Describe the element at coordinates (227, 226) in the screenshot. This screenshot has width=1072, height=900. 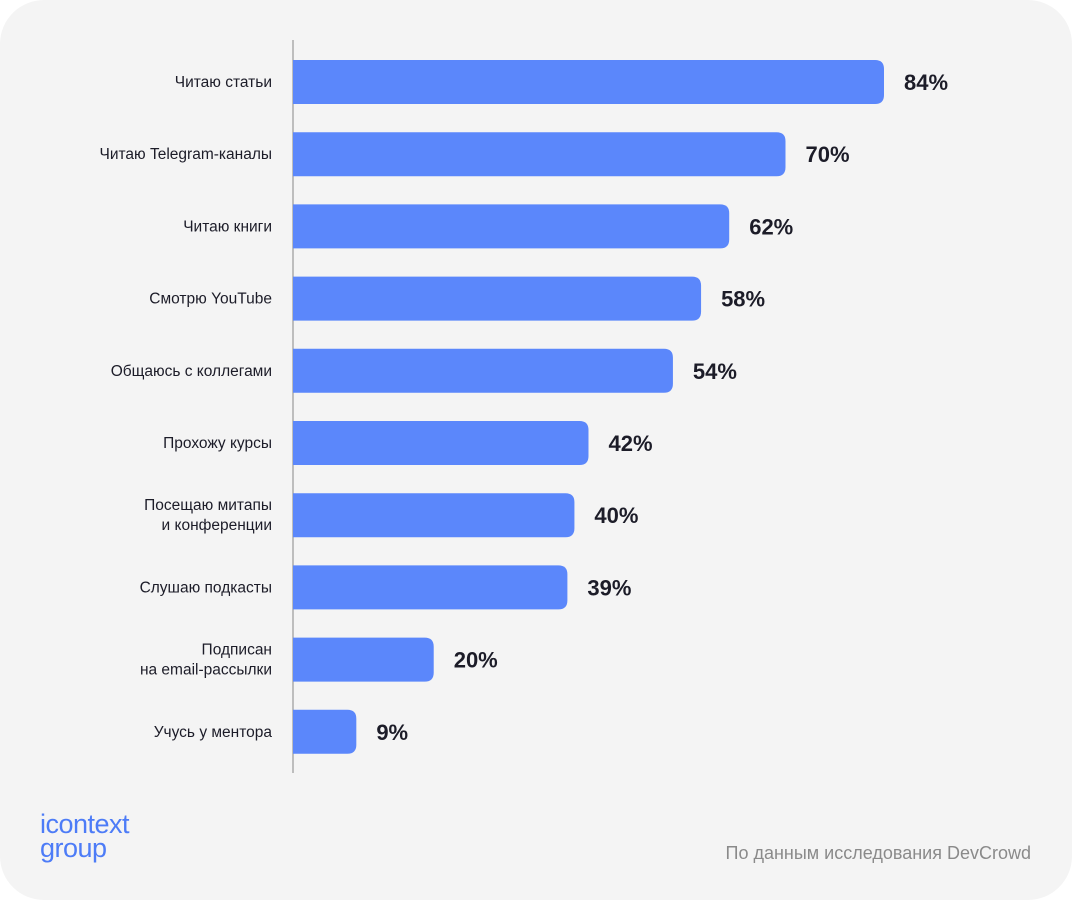
I see `category-label: Читаю книги` at that location.